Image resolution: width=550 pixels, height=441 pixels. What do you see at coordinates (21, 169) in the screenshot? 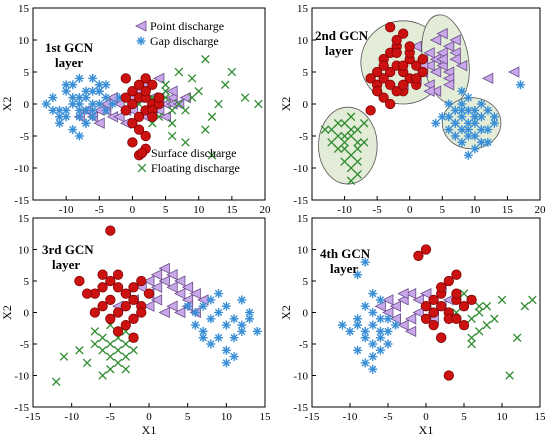
I see `y-tick-label: -10` at bounding box center [21, 169].